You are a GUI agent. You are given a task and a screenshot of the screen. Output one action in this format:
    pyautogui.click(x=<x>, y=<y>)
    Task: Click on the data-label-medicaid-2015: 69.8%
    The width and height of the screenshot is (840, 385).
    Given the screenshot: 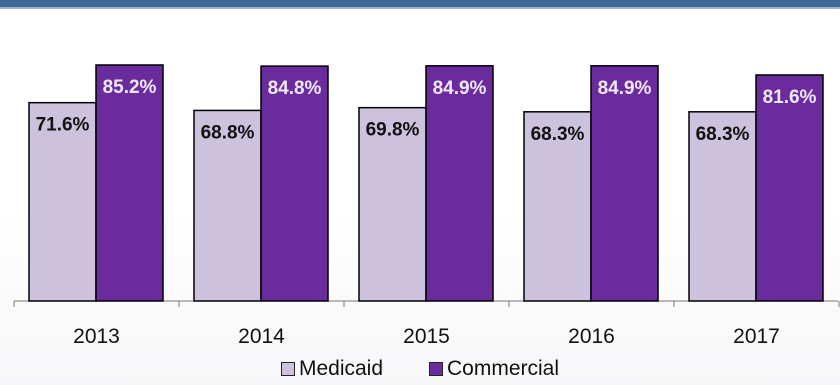 What is the action you would take?
    pyautogui.click(x=393, y=130)
    